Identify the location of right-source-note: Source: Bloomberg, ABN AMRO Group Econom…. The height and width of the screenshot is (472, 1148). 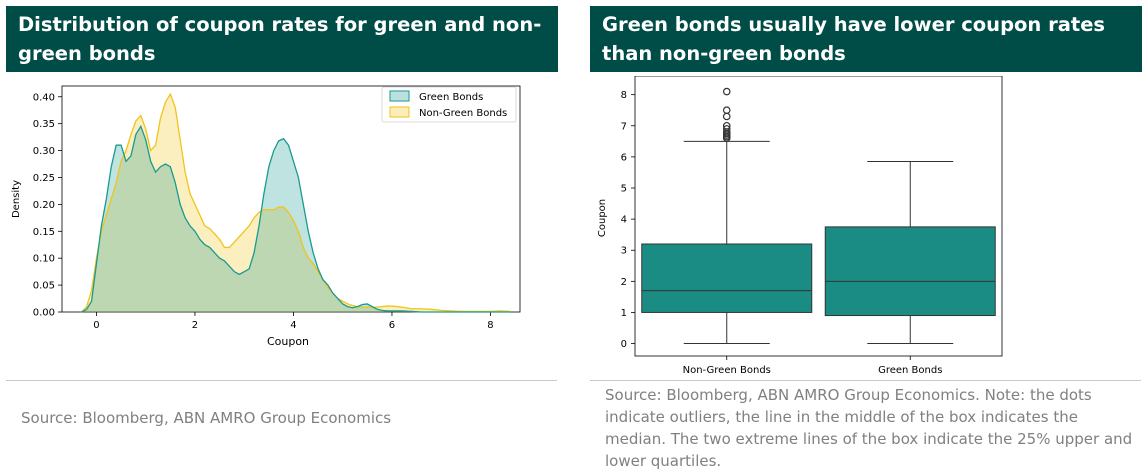
(869, 428).